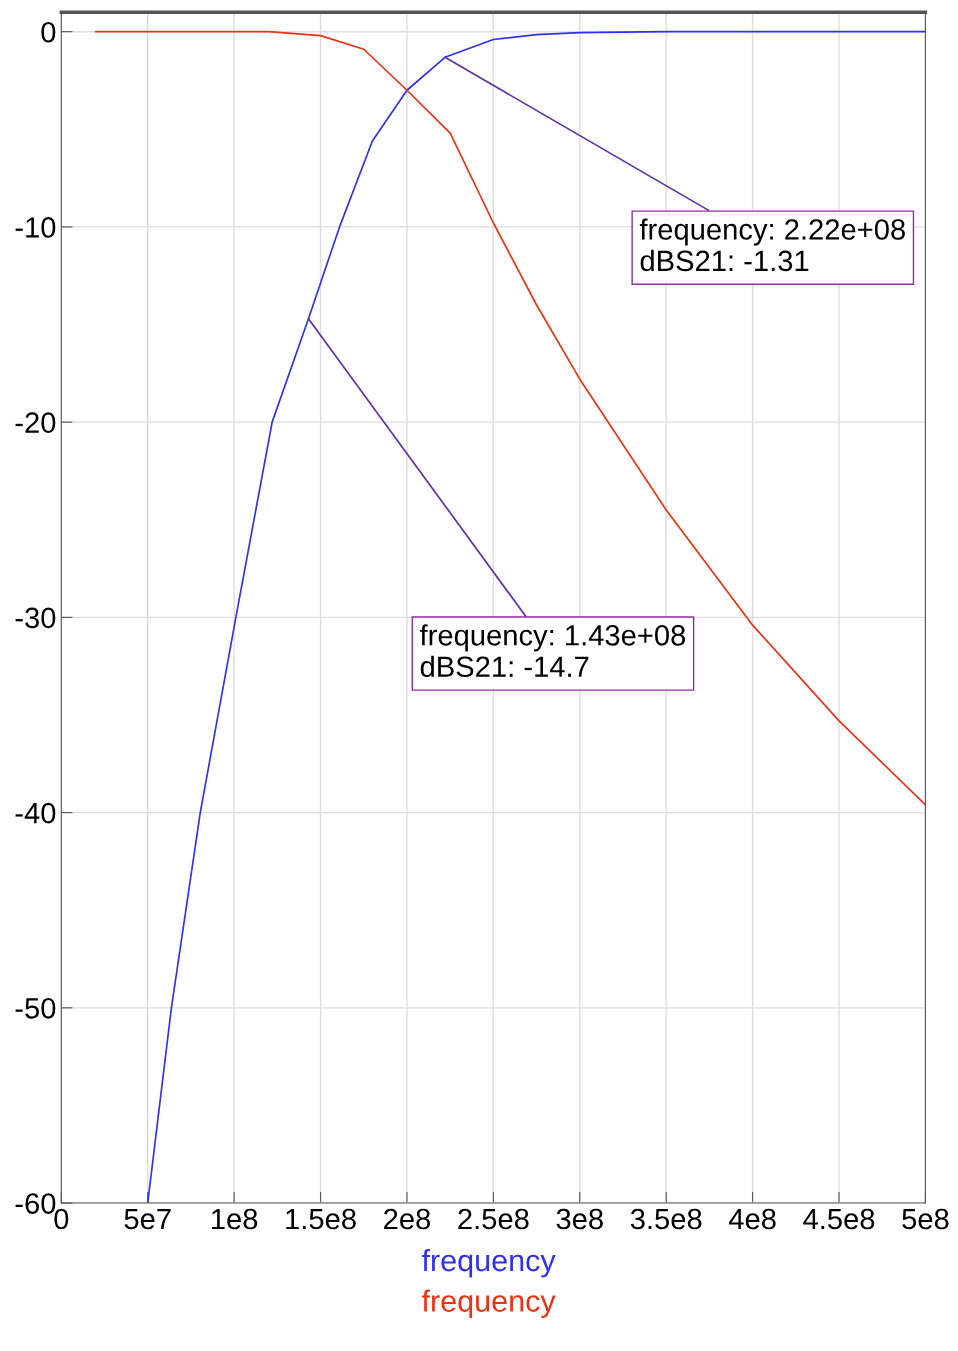 This screenshot has width=958, height=1351. I want to click on x-tick-label: 1e8, so click(235, 1219).